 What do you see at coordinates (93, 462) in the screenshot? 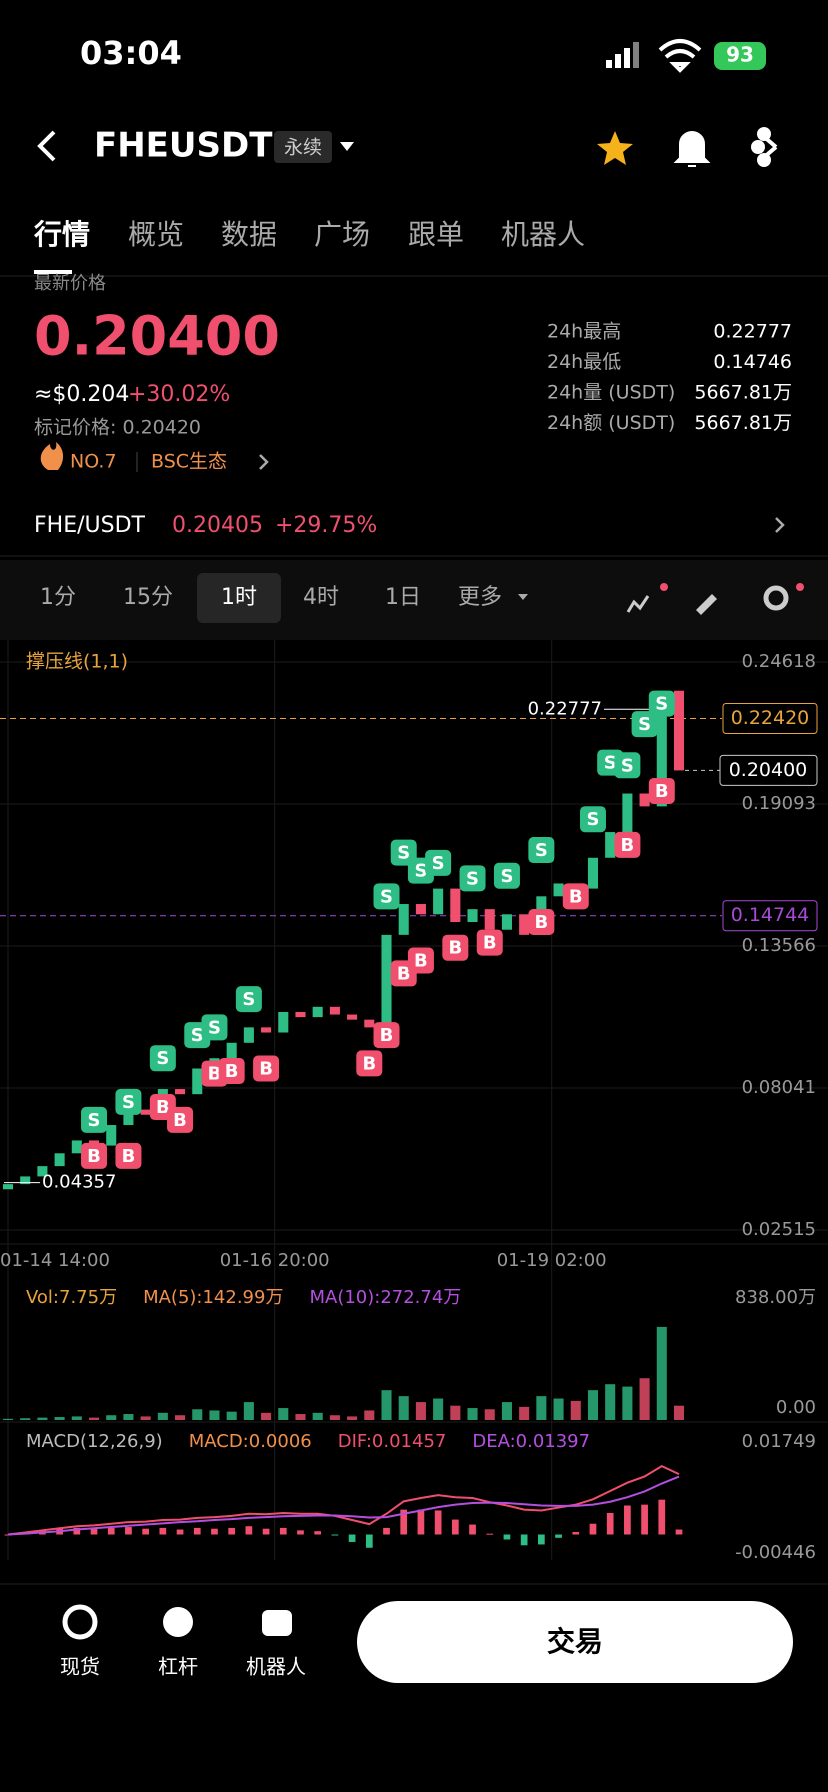
I see `rank: NO.7` at bounding box center [93, 462].